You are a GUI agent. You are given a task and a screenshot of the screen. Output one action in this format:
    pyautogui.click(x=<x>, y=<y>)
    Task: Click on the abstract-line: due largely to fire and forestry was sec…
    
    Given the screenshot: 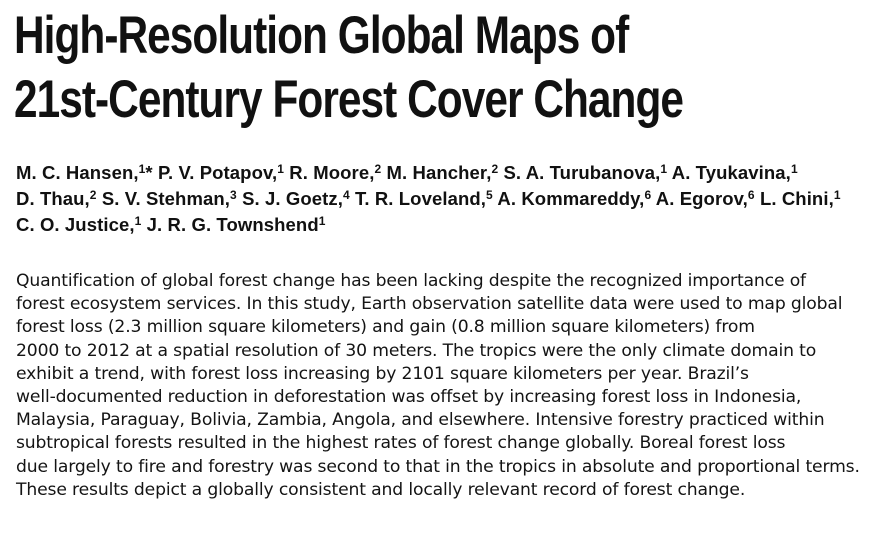 What is the action you would take?
    pyautogui.click(x=438, y=466)
    